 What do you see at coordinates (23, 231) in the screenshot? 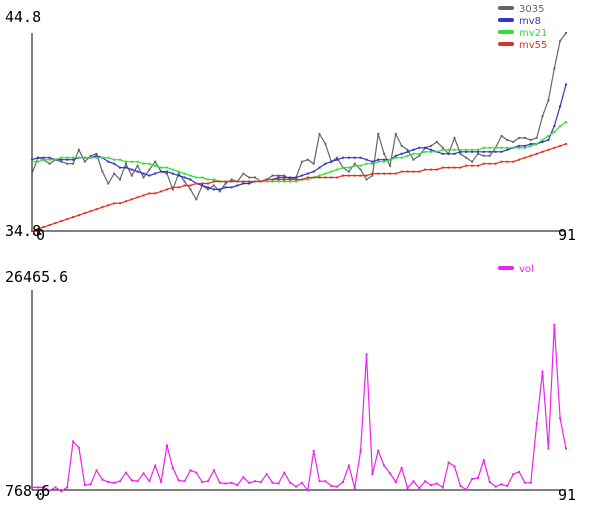
I see `y-tick-label: 34.8` at bounding box center [23, 231].